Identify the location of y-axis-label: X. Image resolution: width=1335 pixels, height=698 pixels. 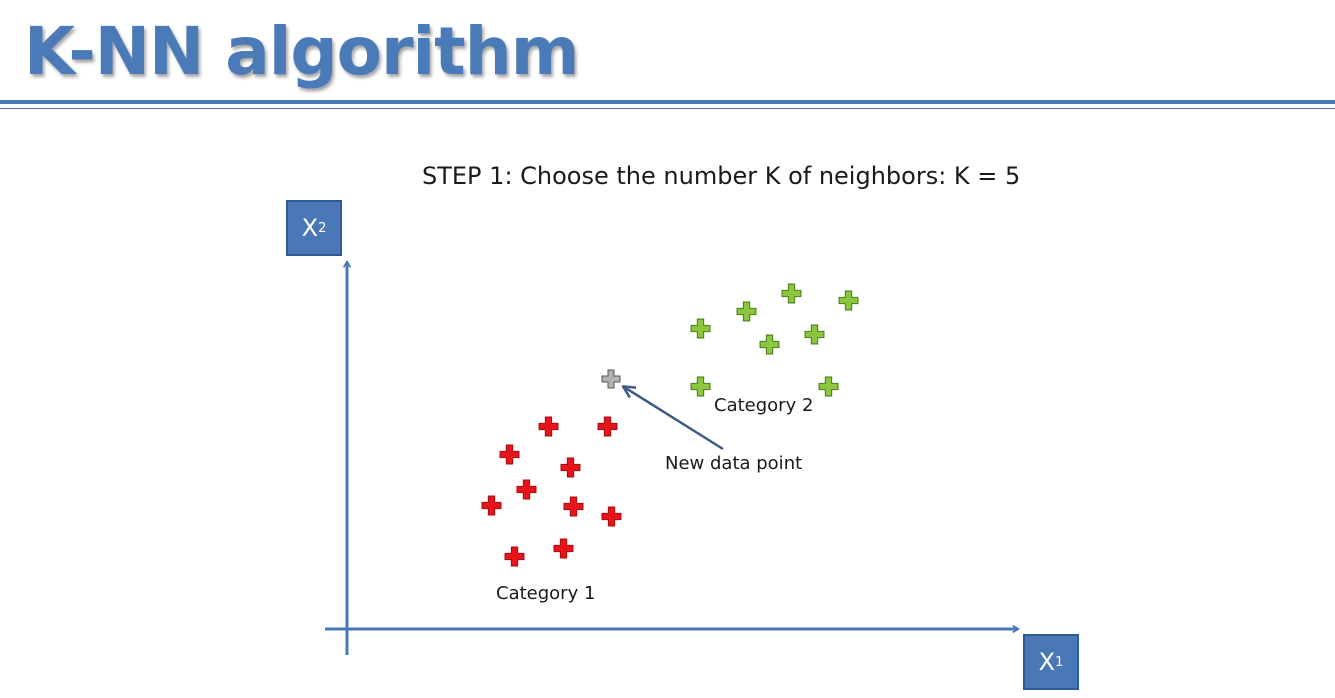
(310, 228).